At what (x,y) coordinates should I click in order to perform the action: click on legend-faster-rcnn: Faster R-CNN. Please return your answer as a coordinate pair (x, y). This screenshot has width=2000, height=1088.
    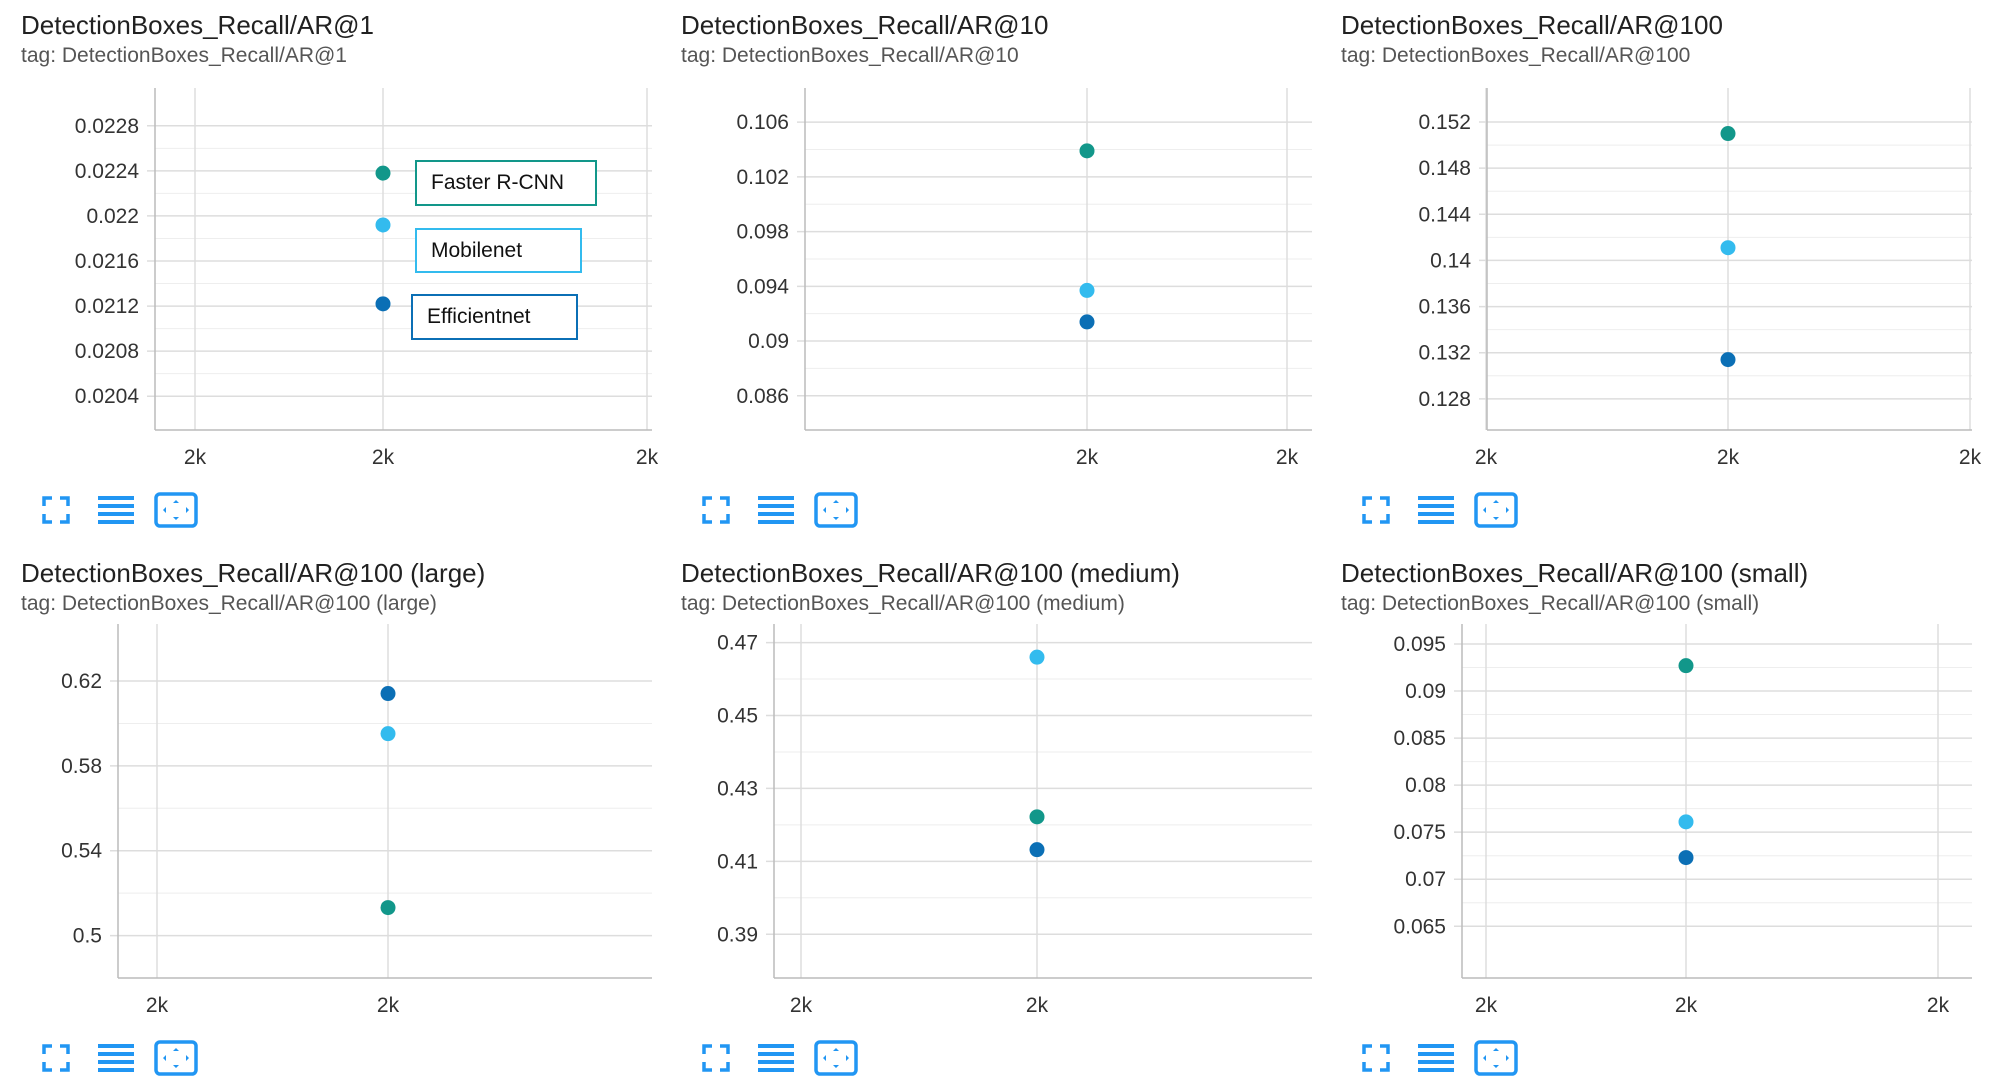
    Looking at the image, I should click on (506, 183).